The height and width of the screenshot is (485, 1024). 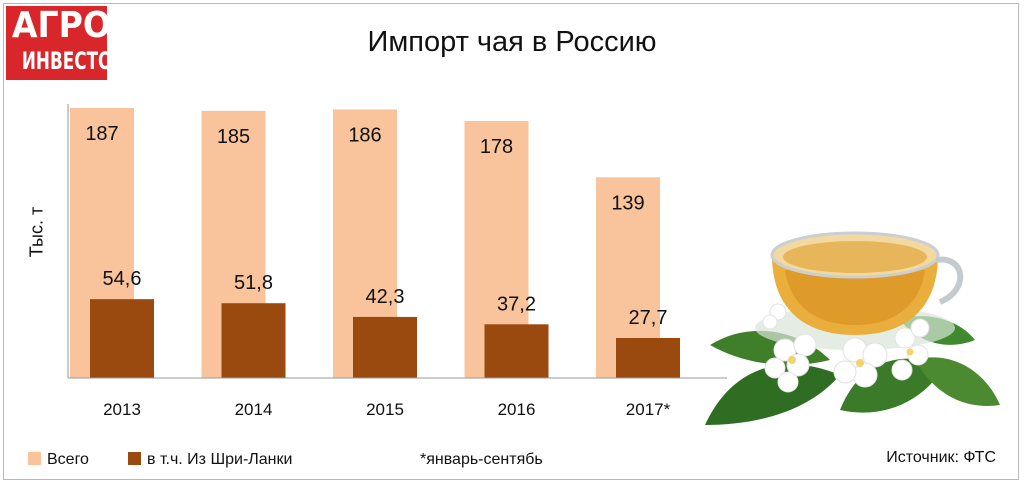 What do you see at coordinates (122, 279) in the screenshot?
I see `data-label-srilanka-0: 54,6` at bounding box center [122, 279].